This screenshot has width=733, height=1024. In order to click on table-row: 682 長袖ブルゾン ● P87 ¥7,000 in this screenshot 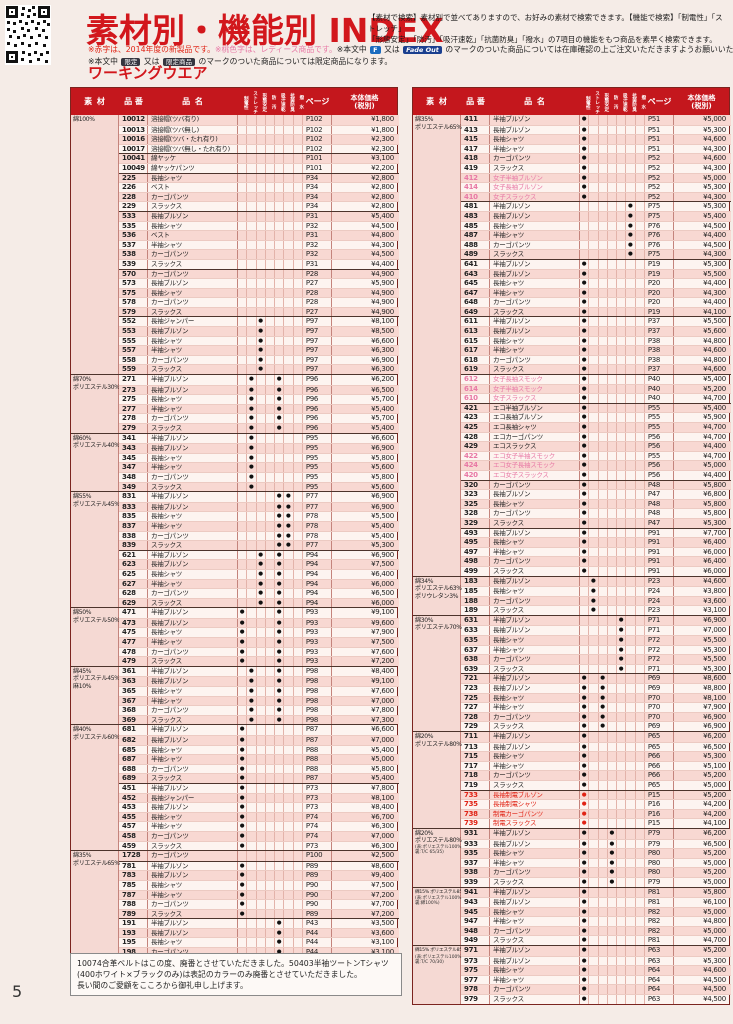, I will do `click(259, 740)`.